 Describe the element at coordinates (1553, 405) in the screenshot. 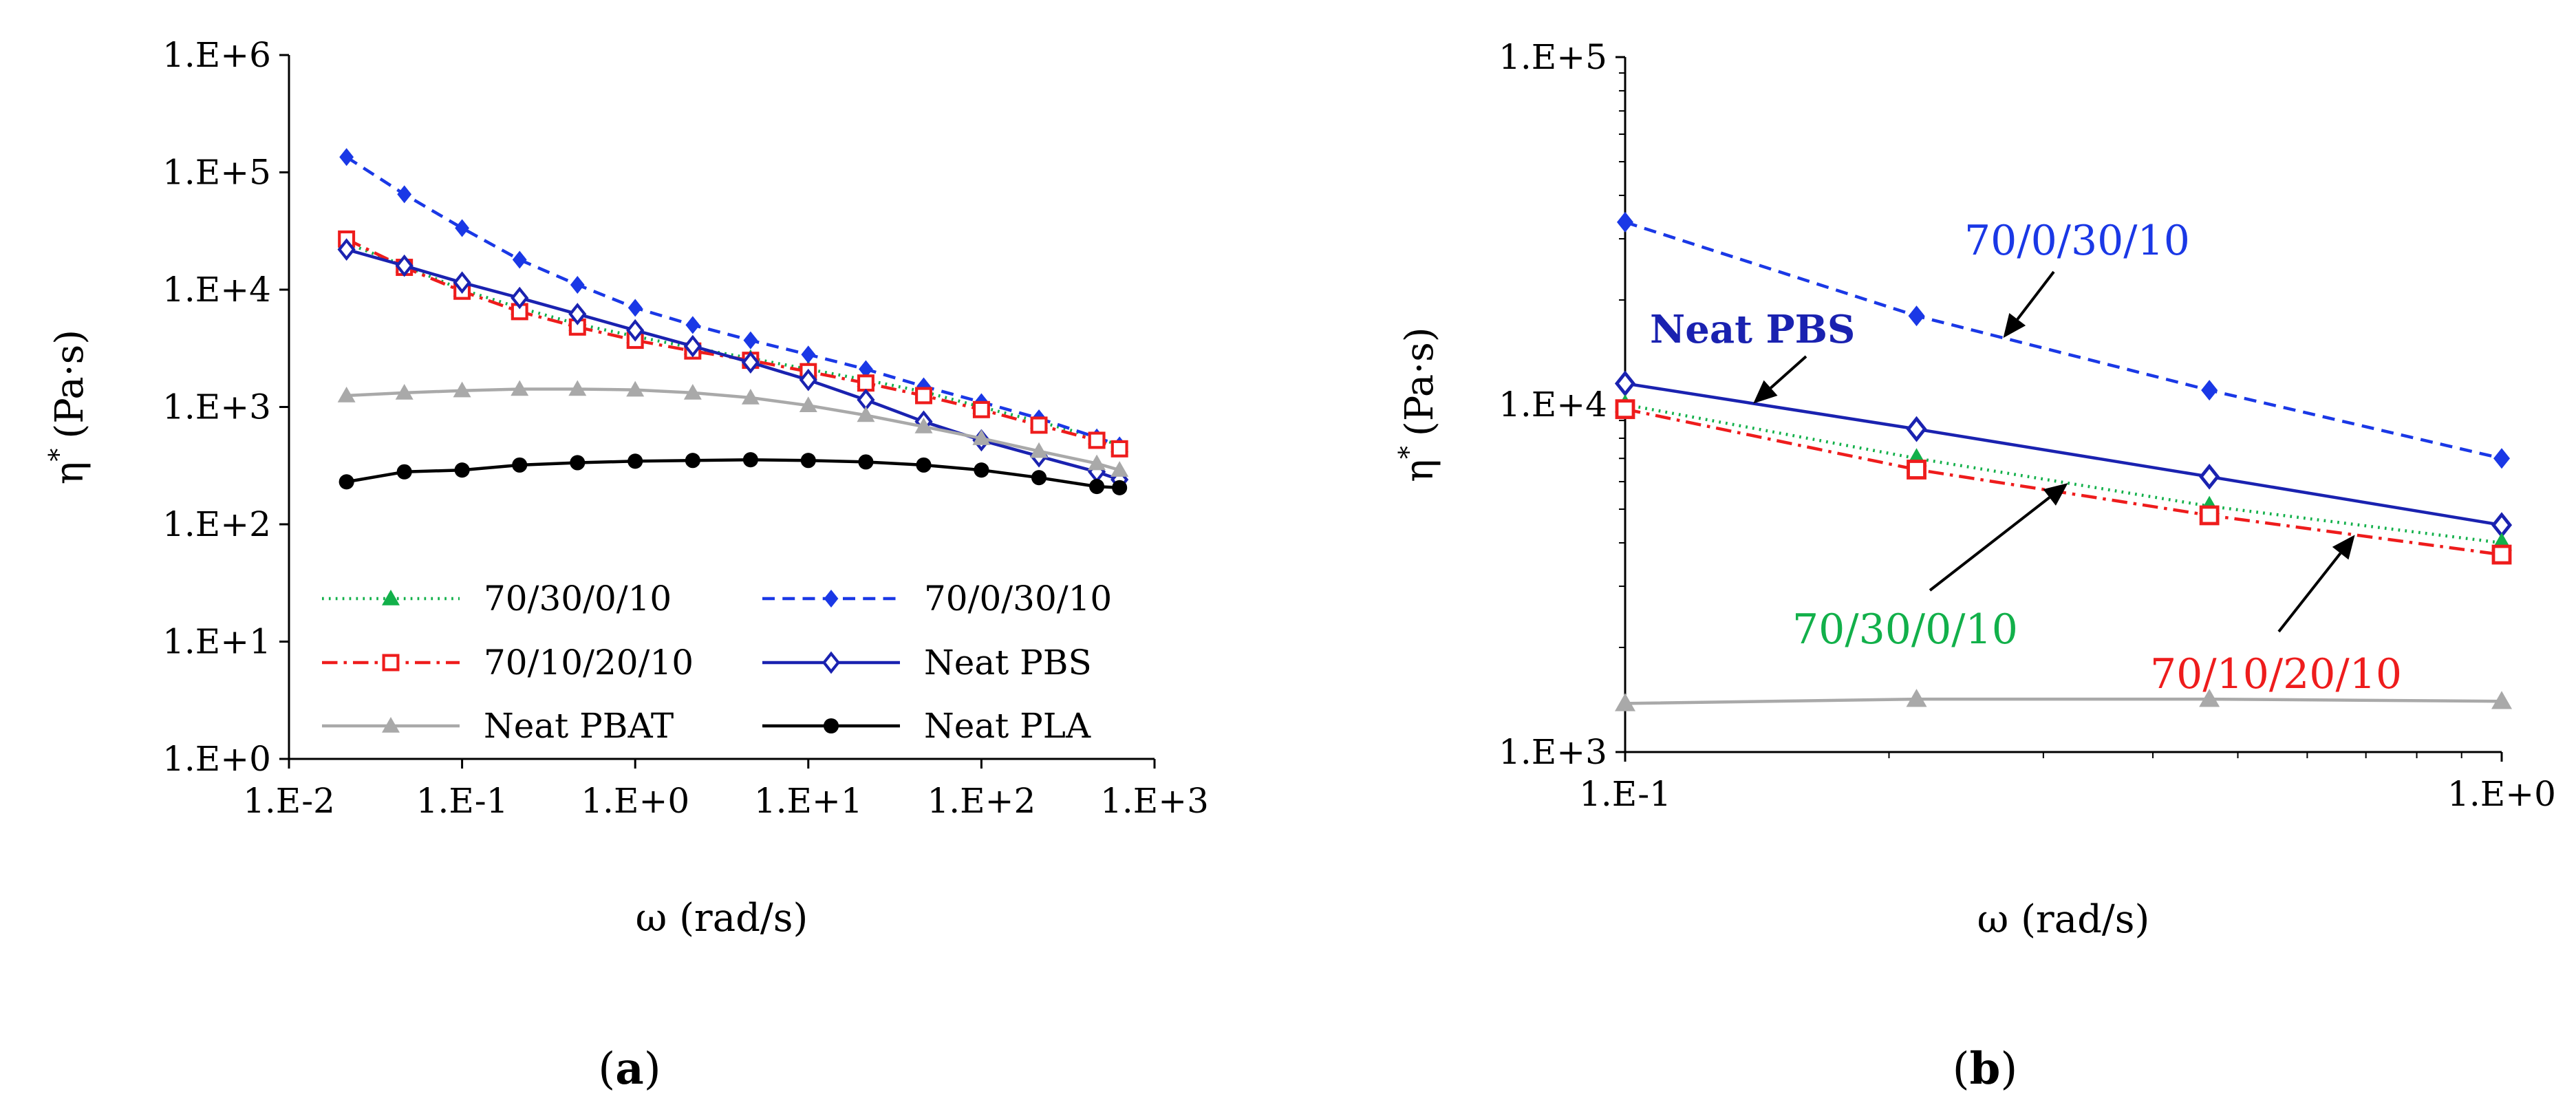

I see `chart-b-y-tick-label: 1.E+4` at that location.